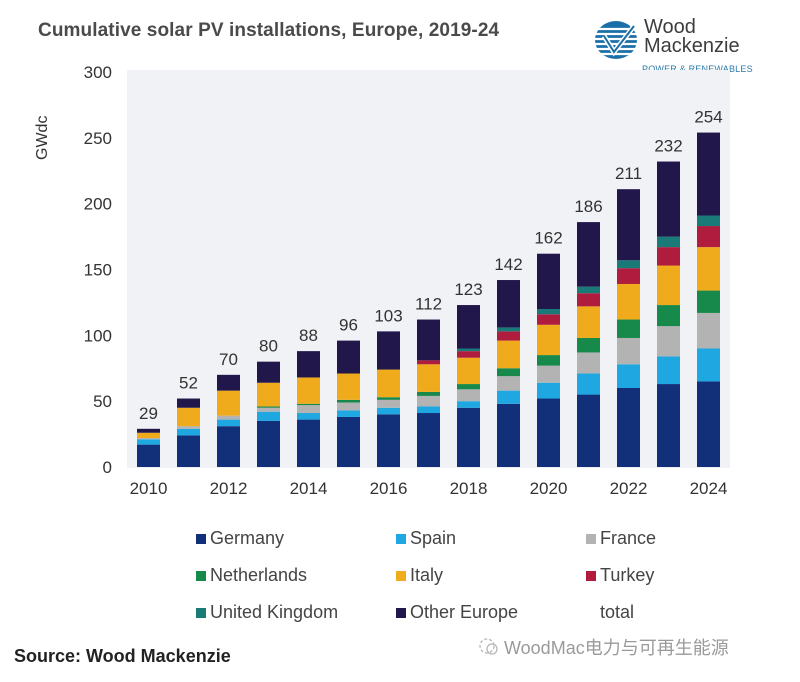 Image resolution: width=800 pixels, height=682 pixels. Describe the element at coordinates (621, 538) in the screenshot. I see `legend-item-france: France` at that location.